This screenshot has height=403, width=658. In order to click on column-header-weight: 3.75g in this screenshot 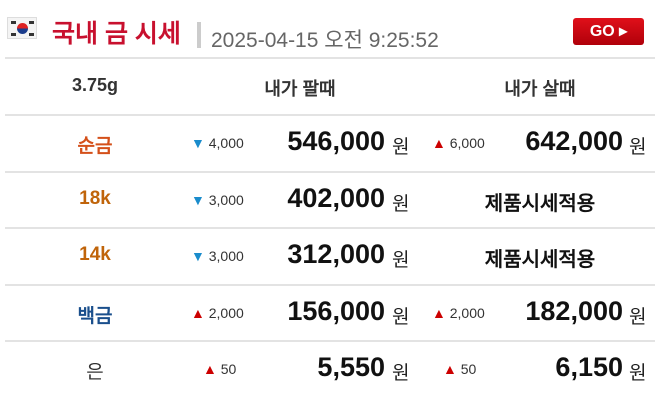, I will do `click(95, 85)`.